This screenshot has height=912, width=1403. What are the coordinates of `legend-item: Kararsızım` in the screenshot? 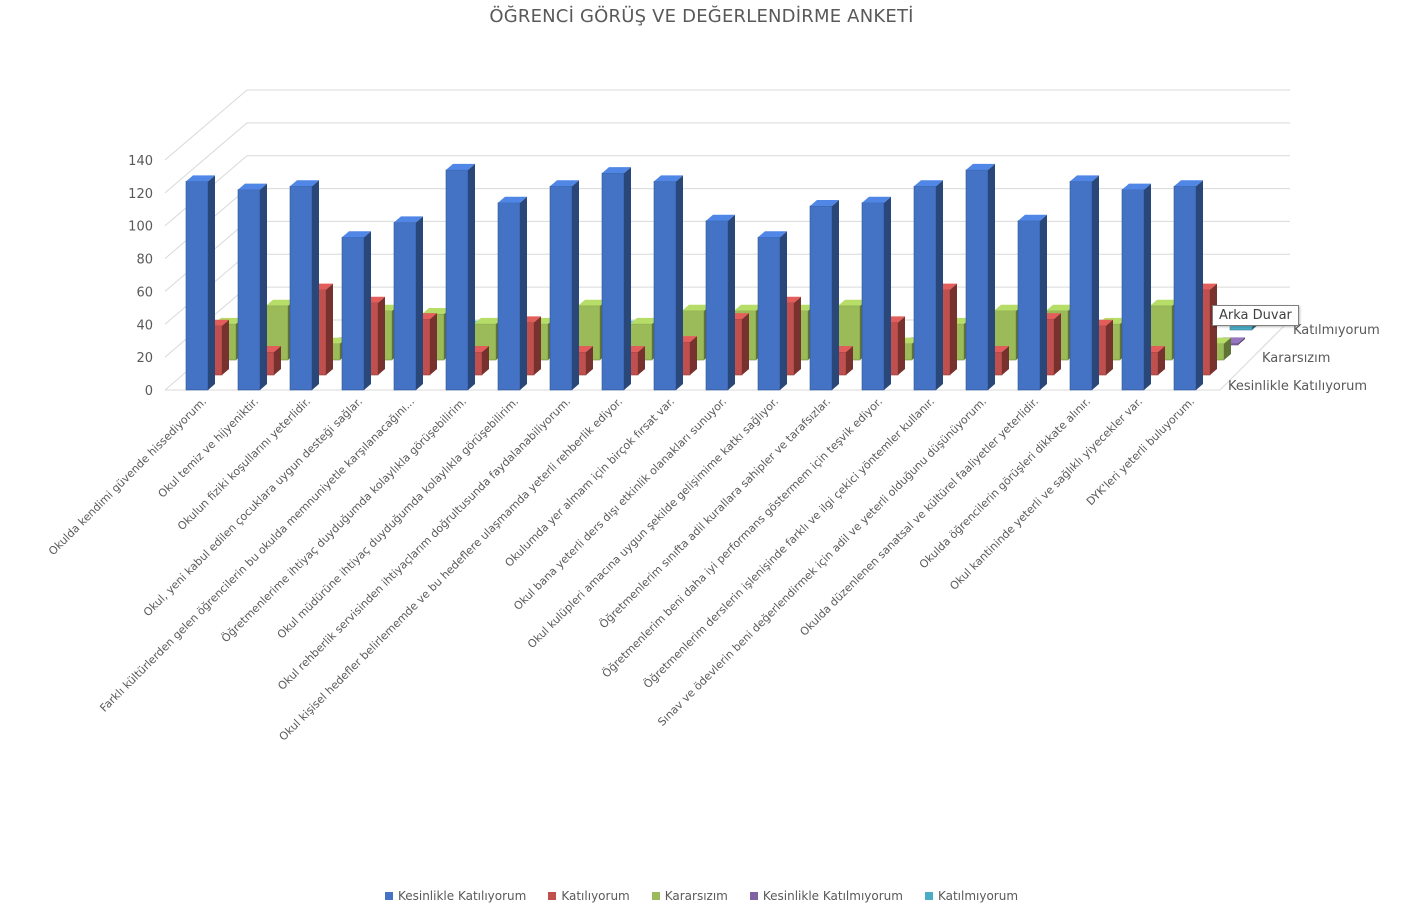 It's located at (689, 896).